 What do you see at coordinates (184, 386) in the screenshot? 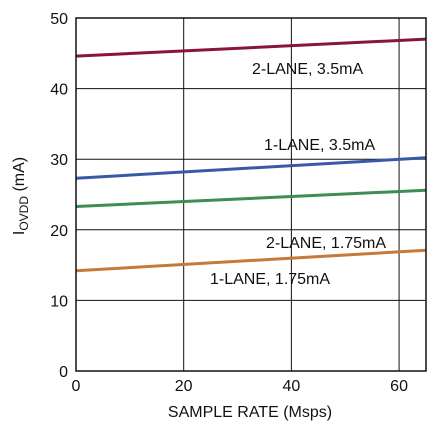
I see `x-tick-label-1: 20` at bounding box center [184, 386].